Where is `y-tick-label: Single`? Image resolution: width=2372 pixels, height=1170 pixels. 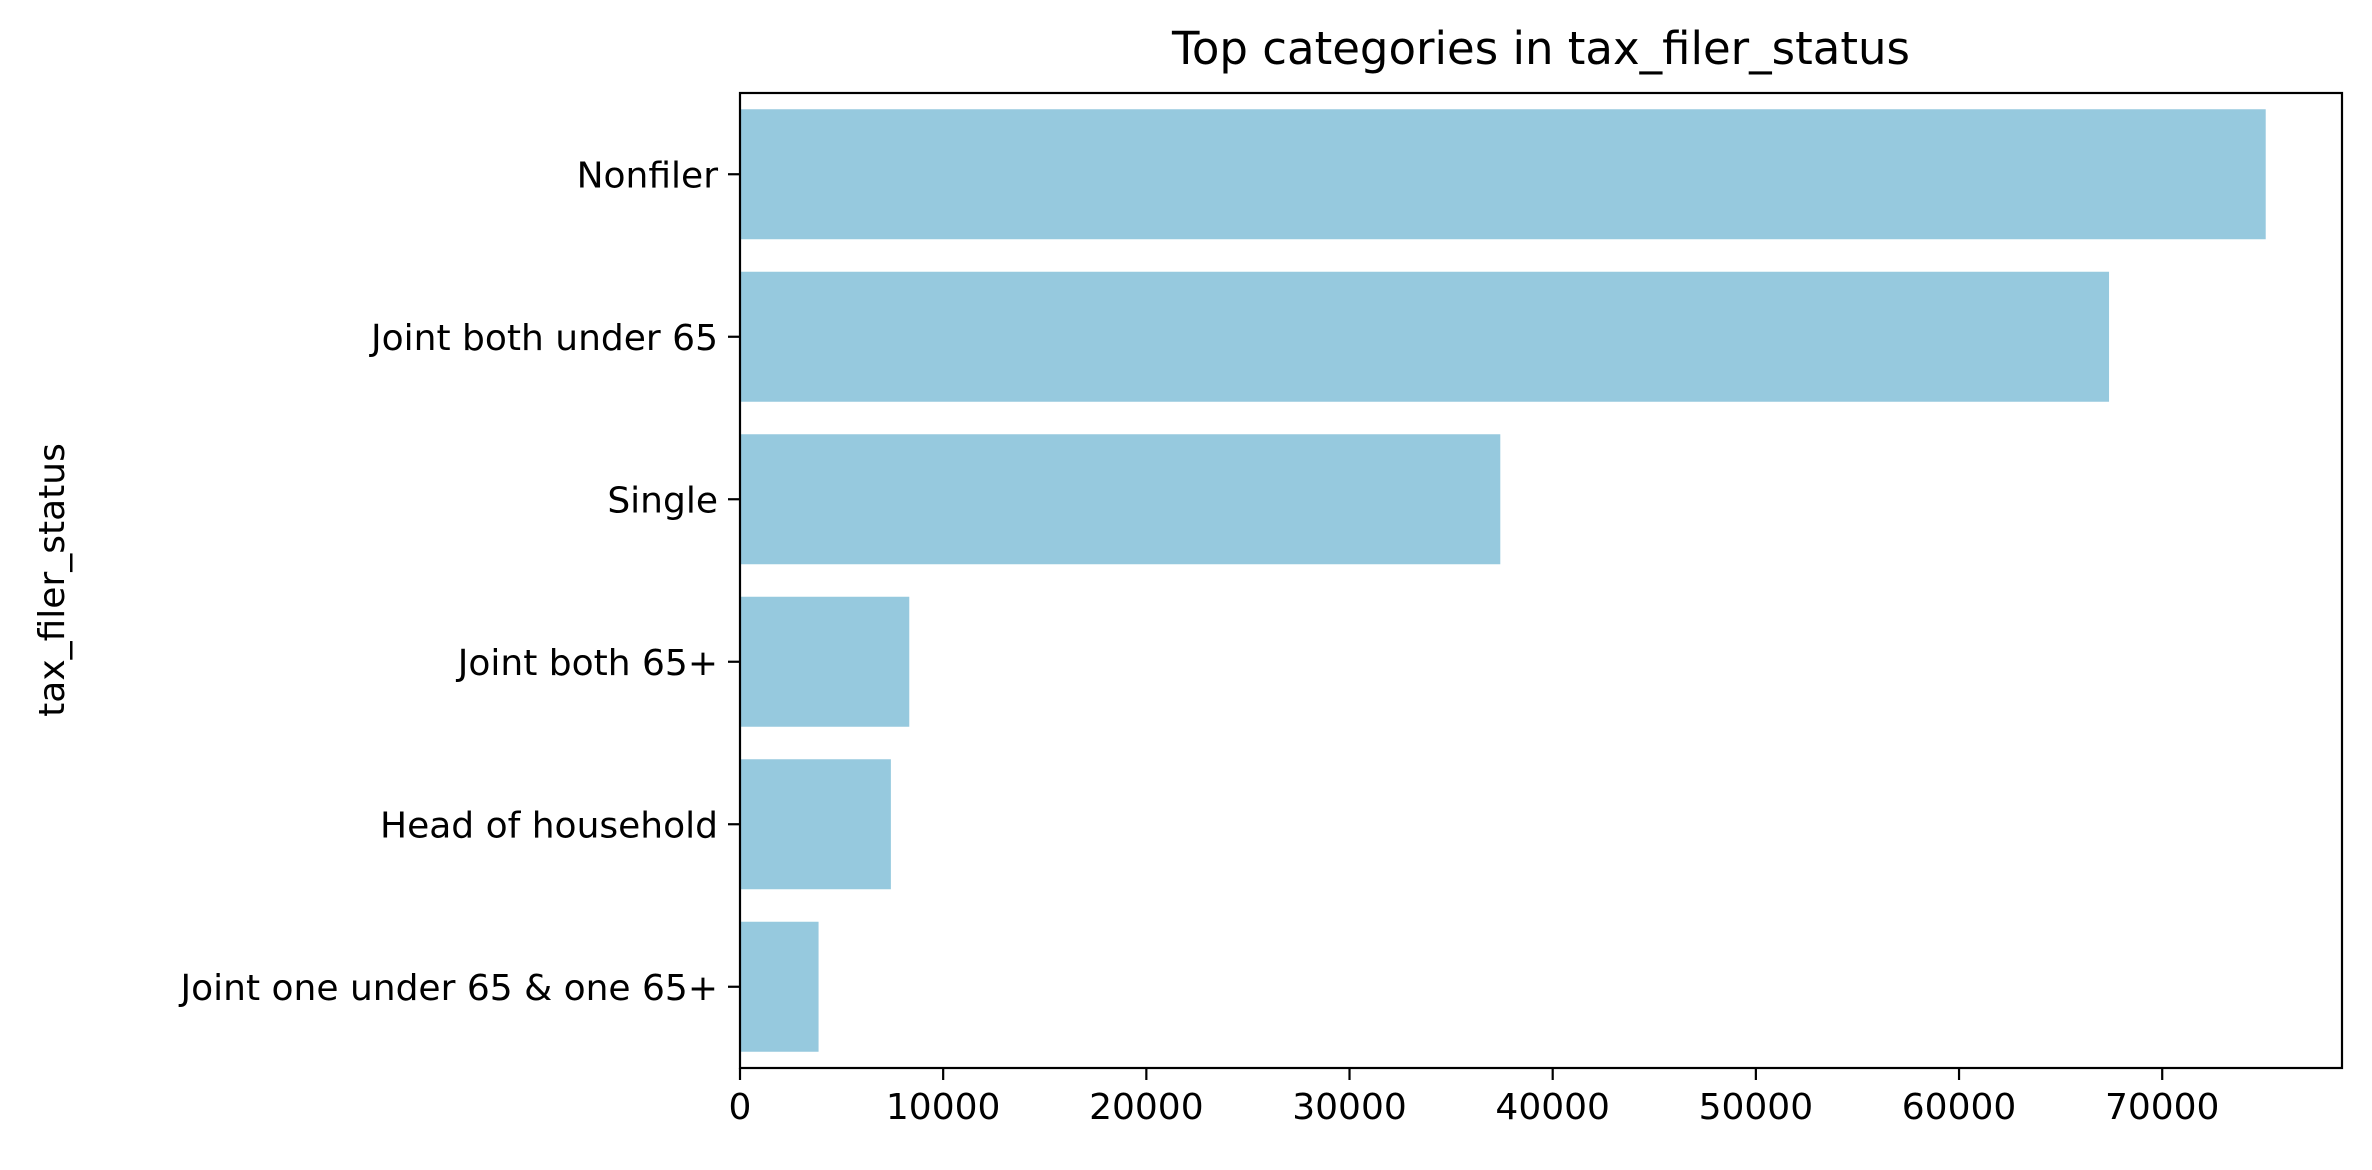 y-tick-label: Single is located at coordinates (662, 500).